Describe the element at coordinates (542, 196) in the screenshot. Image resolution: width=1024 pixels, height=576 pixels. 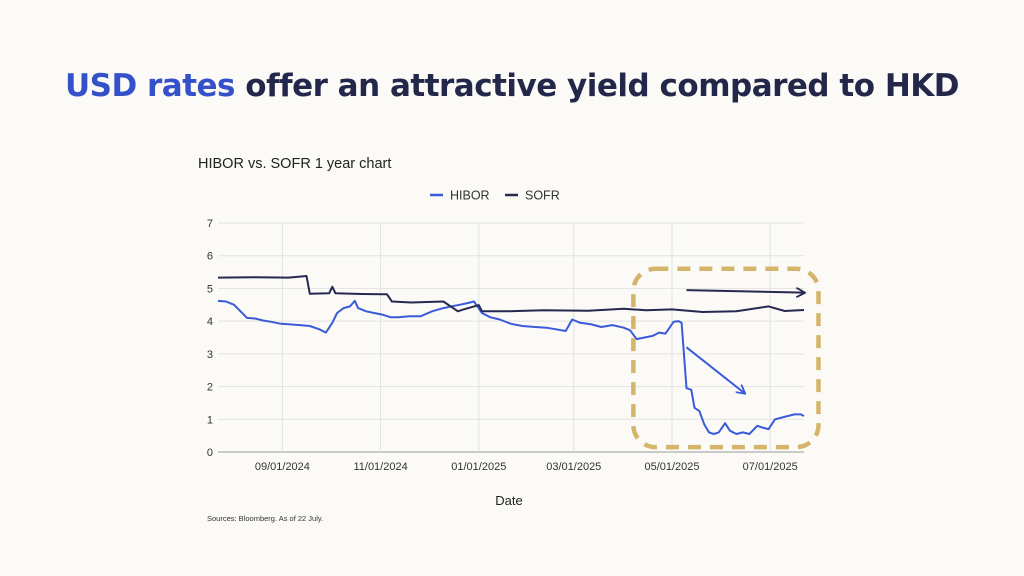
I see `legend-label-sofr: SOFR` at that location.